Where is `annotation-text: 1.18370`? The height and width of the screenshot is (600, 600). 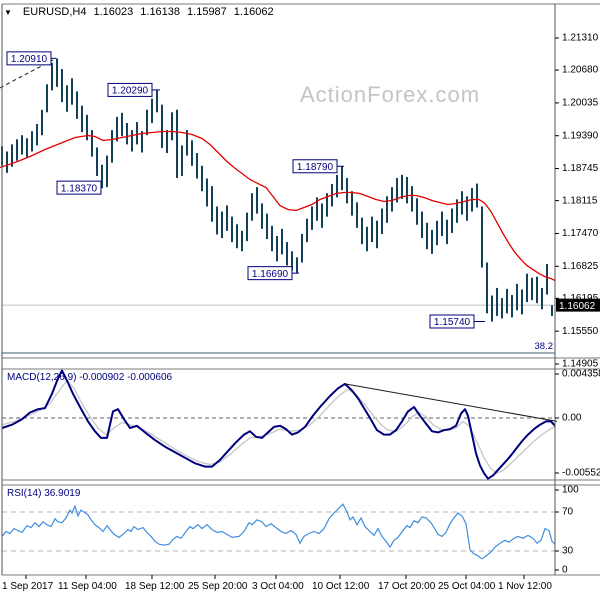
annotation-text: 1.18370 is located at coordinates (79, 188).